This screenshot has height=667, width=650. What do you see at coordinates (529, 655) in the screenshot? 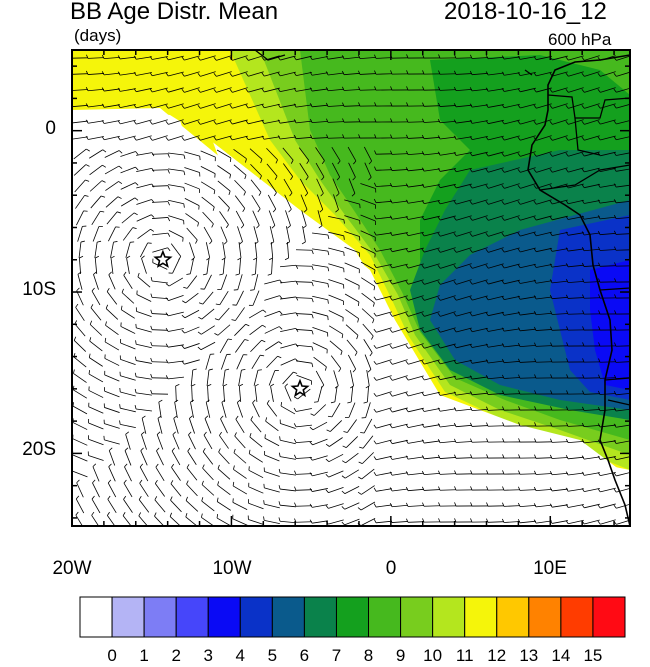
I see `colorbar-label: 13` at bounding box center [529, 655].